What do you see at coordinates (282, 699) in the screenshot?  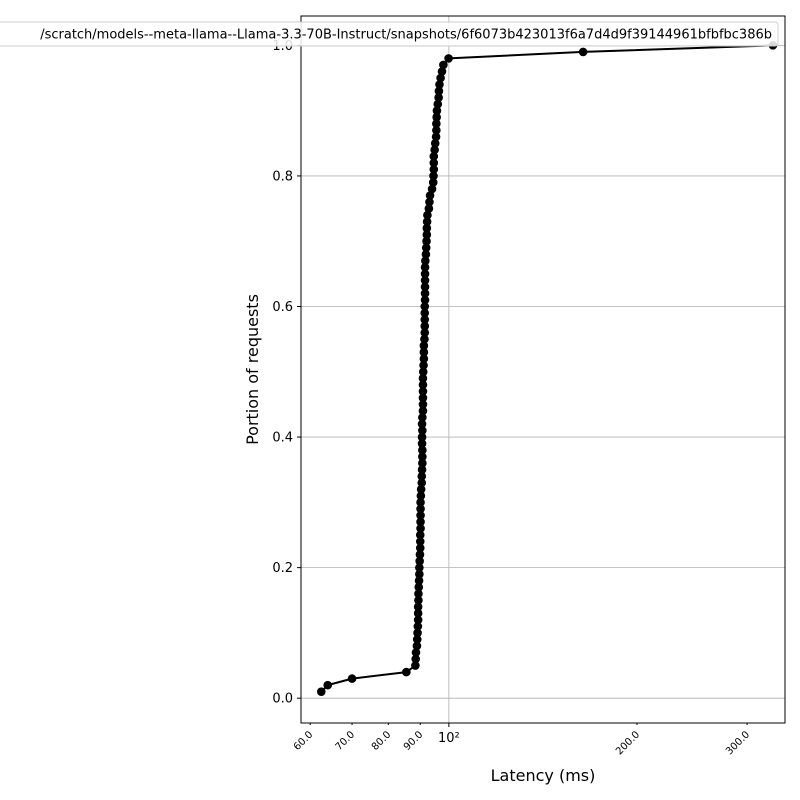 I see `y-tick-label: 0.0` at bounding box center [282, 699].